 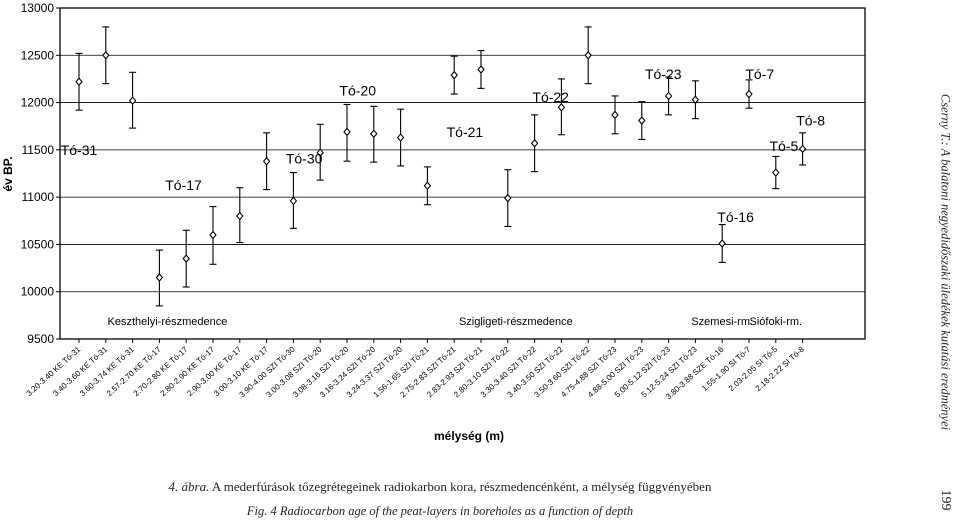 I want to click on ytick-label-9500: 9500, so click(x=40, y=339).